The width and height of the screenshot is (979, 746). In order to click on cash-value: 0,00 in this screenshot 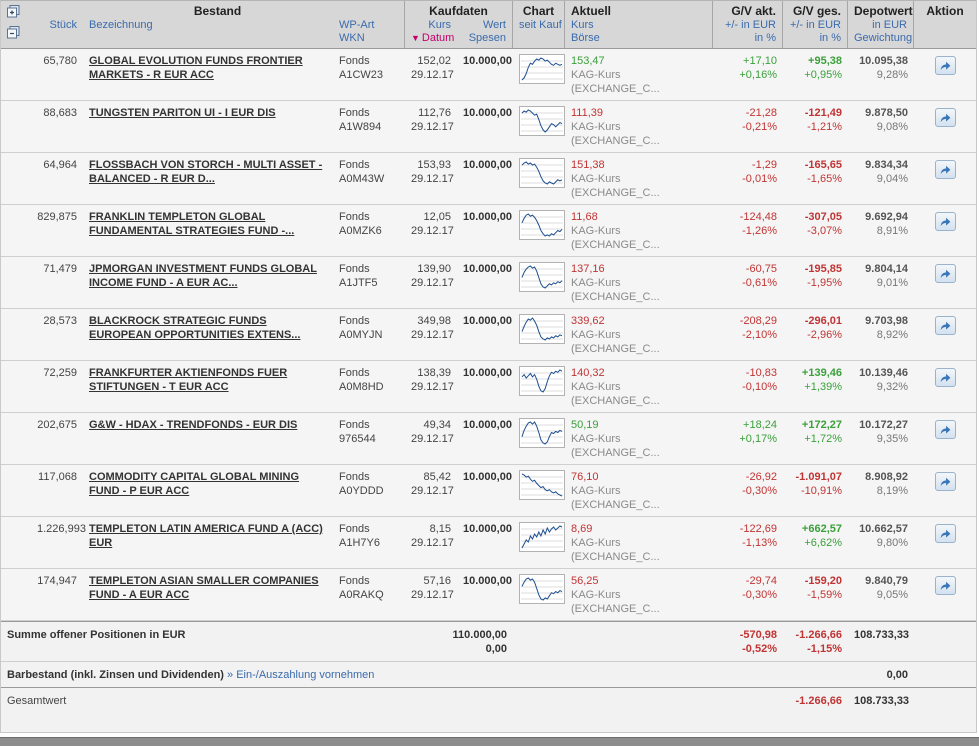, I will do `click(897, 675)`.